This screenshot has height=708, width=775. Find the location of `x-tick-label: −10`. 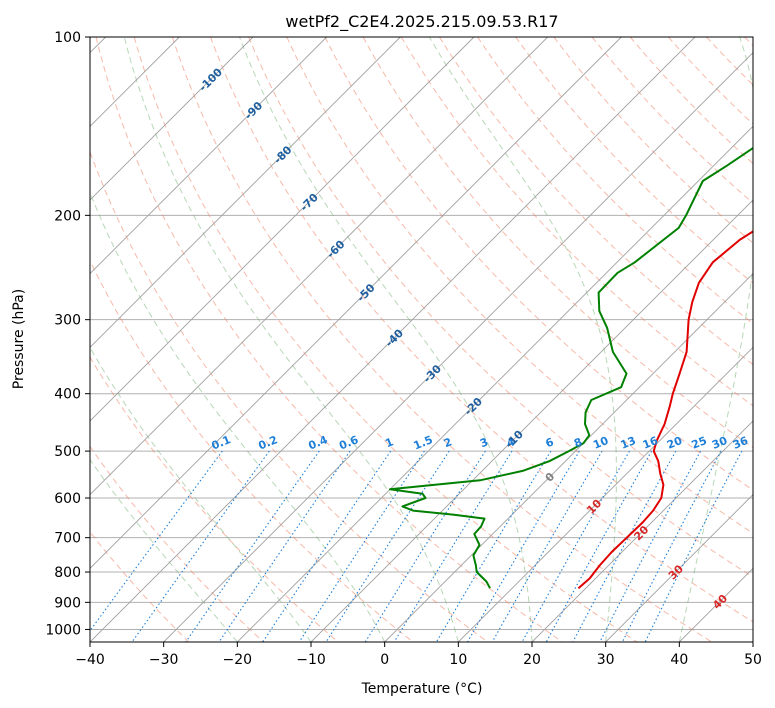

x-tick-label: −10 is located at coordinates (311, 660).